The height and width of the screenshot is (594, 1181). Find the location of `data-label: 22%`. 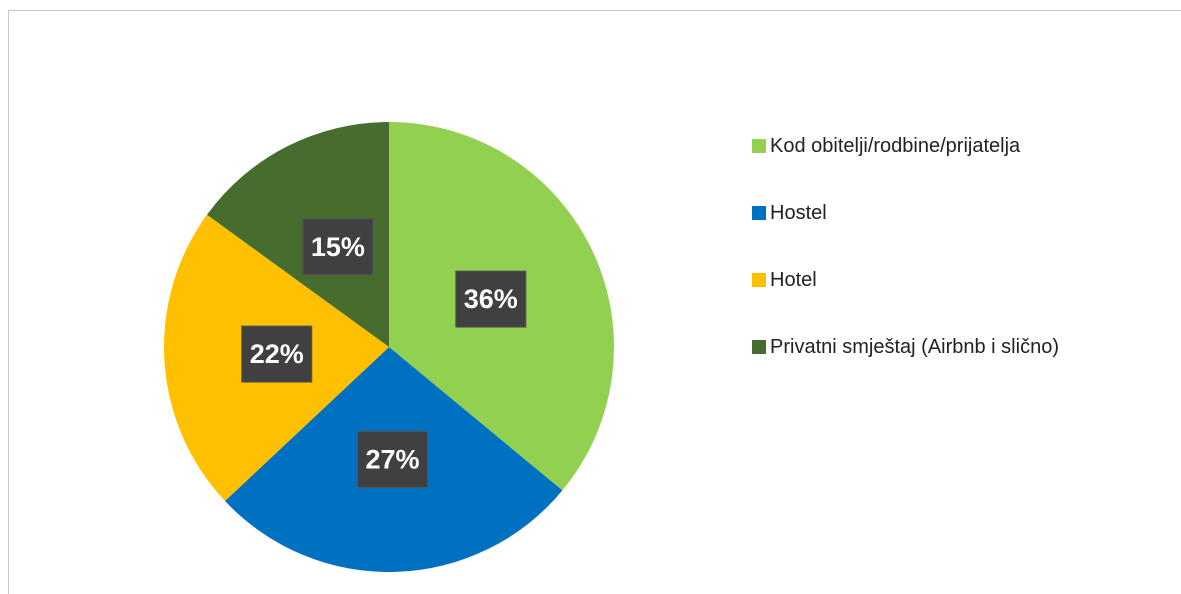

data-label: 22% is located at coordinates (277, 354).